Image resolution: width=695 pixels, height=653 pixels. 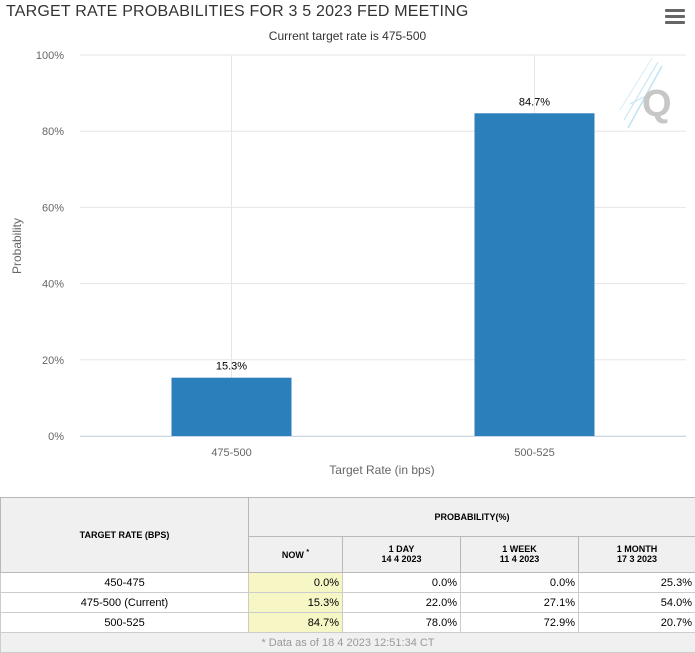 I want to click on week-cell: 72.9%, so click(x=520, y=623).